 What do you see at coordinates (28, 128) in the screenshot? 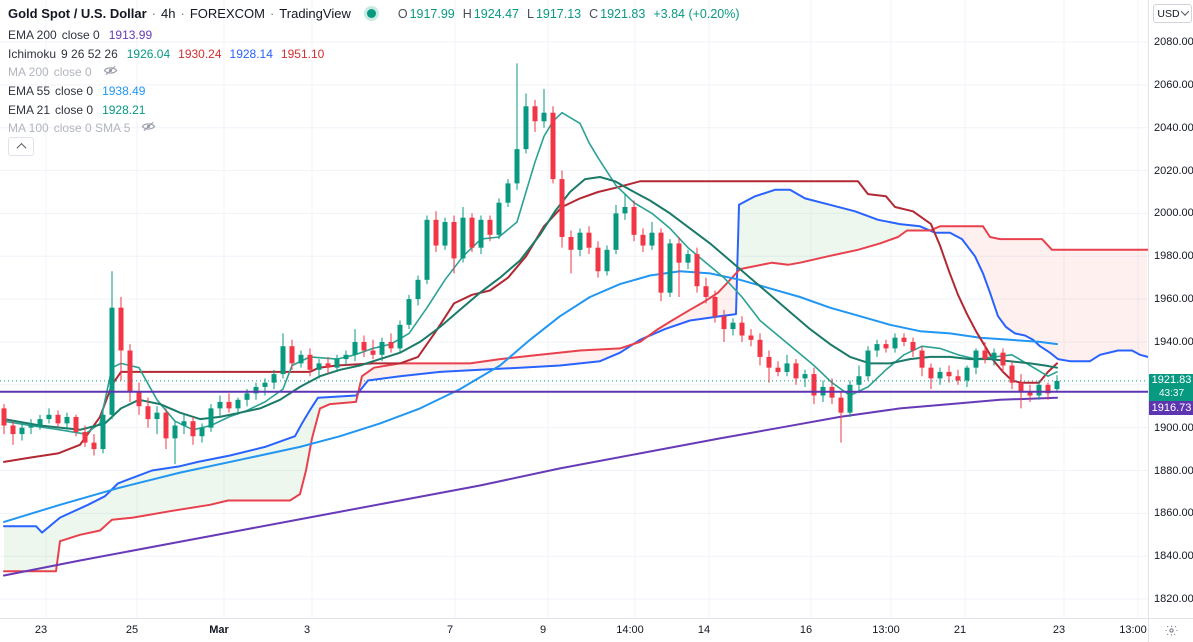
I see `indicator-name: MA 100` at bounding box center [28, 128].